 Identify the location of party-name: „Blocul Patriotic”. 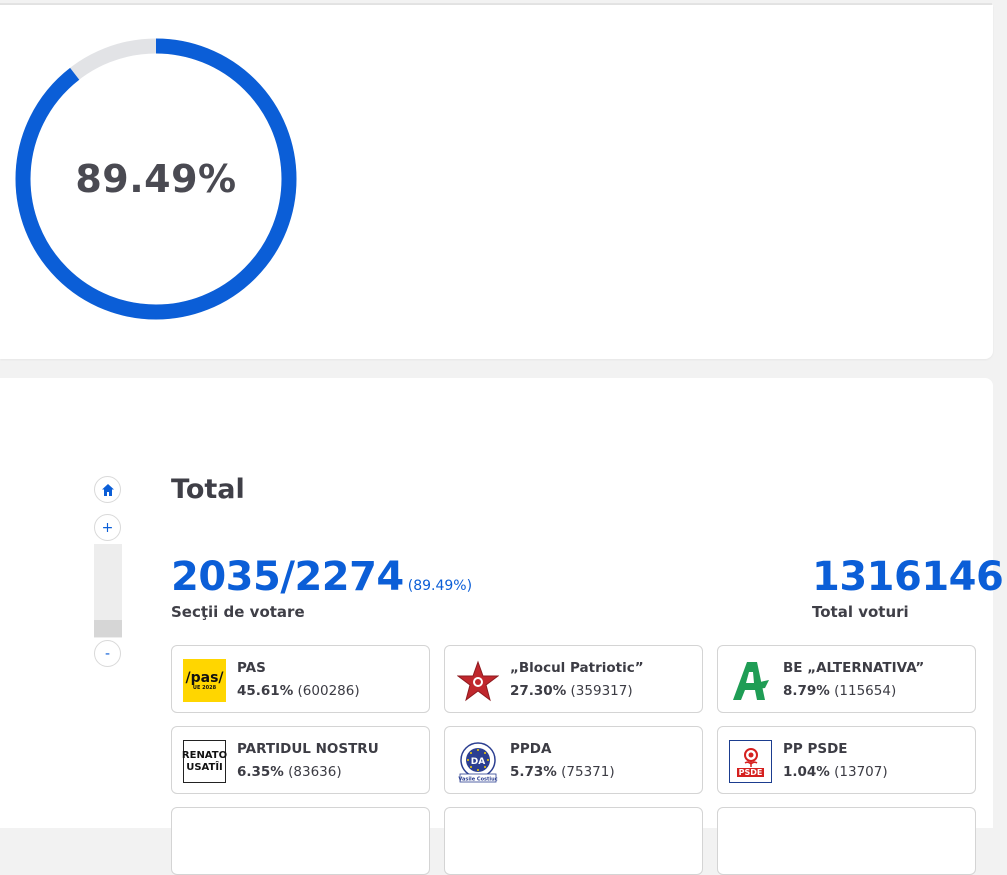
(577, 668).